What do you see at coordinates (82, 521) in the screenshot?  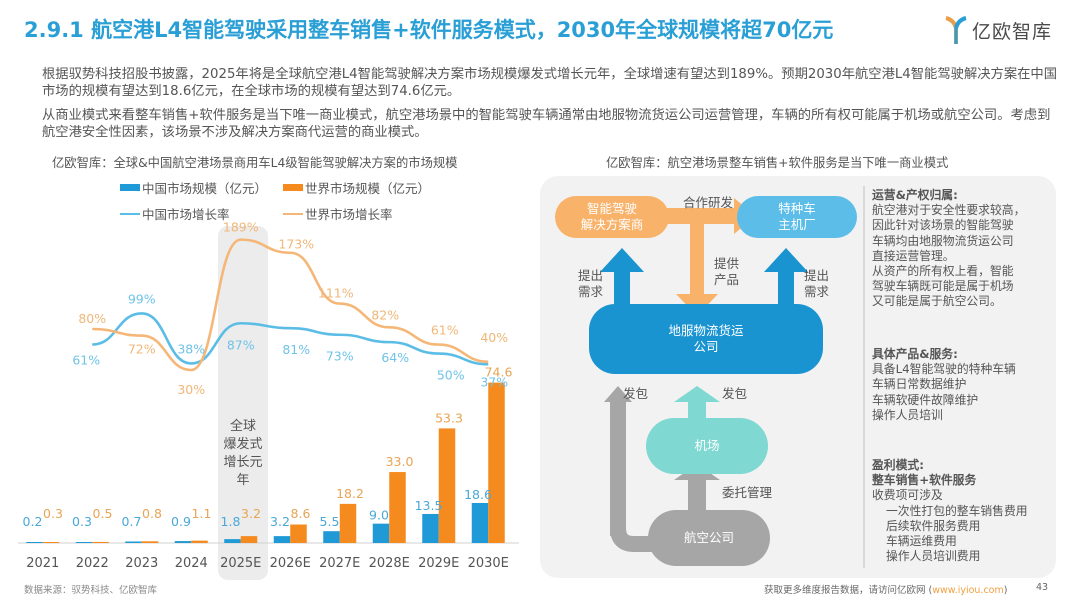 I see `bar-label-china: 0.3` at bounding box center [82, 521].